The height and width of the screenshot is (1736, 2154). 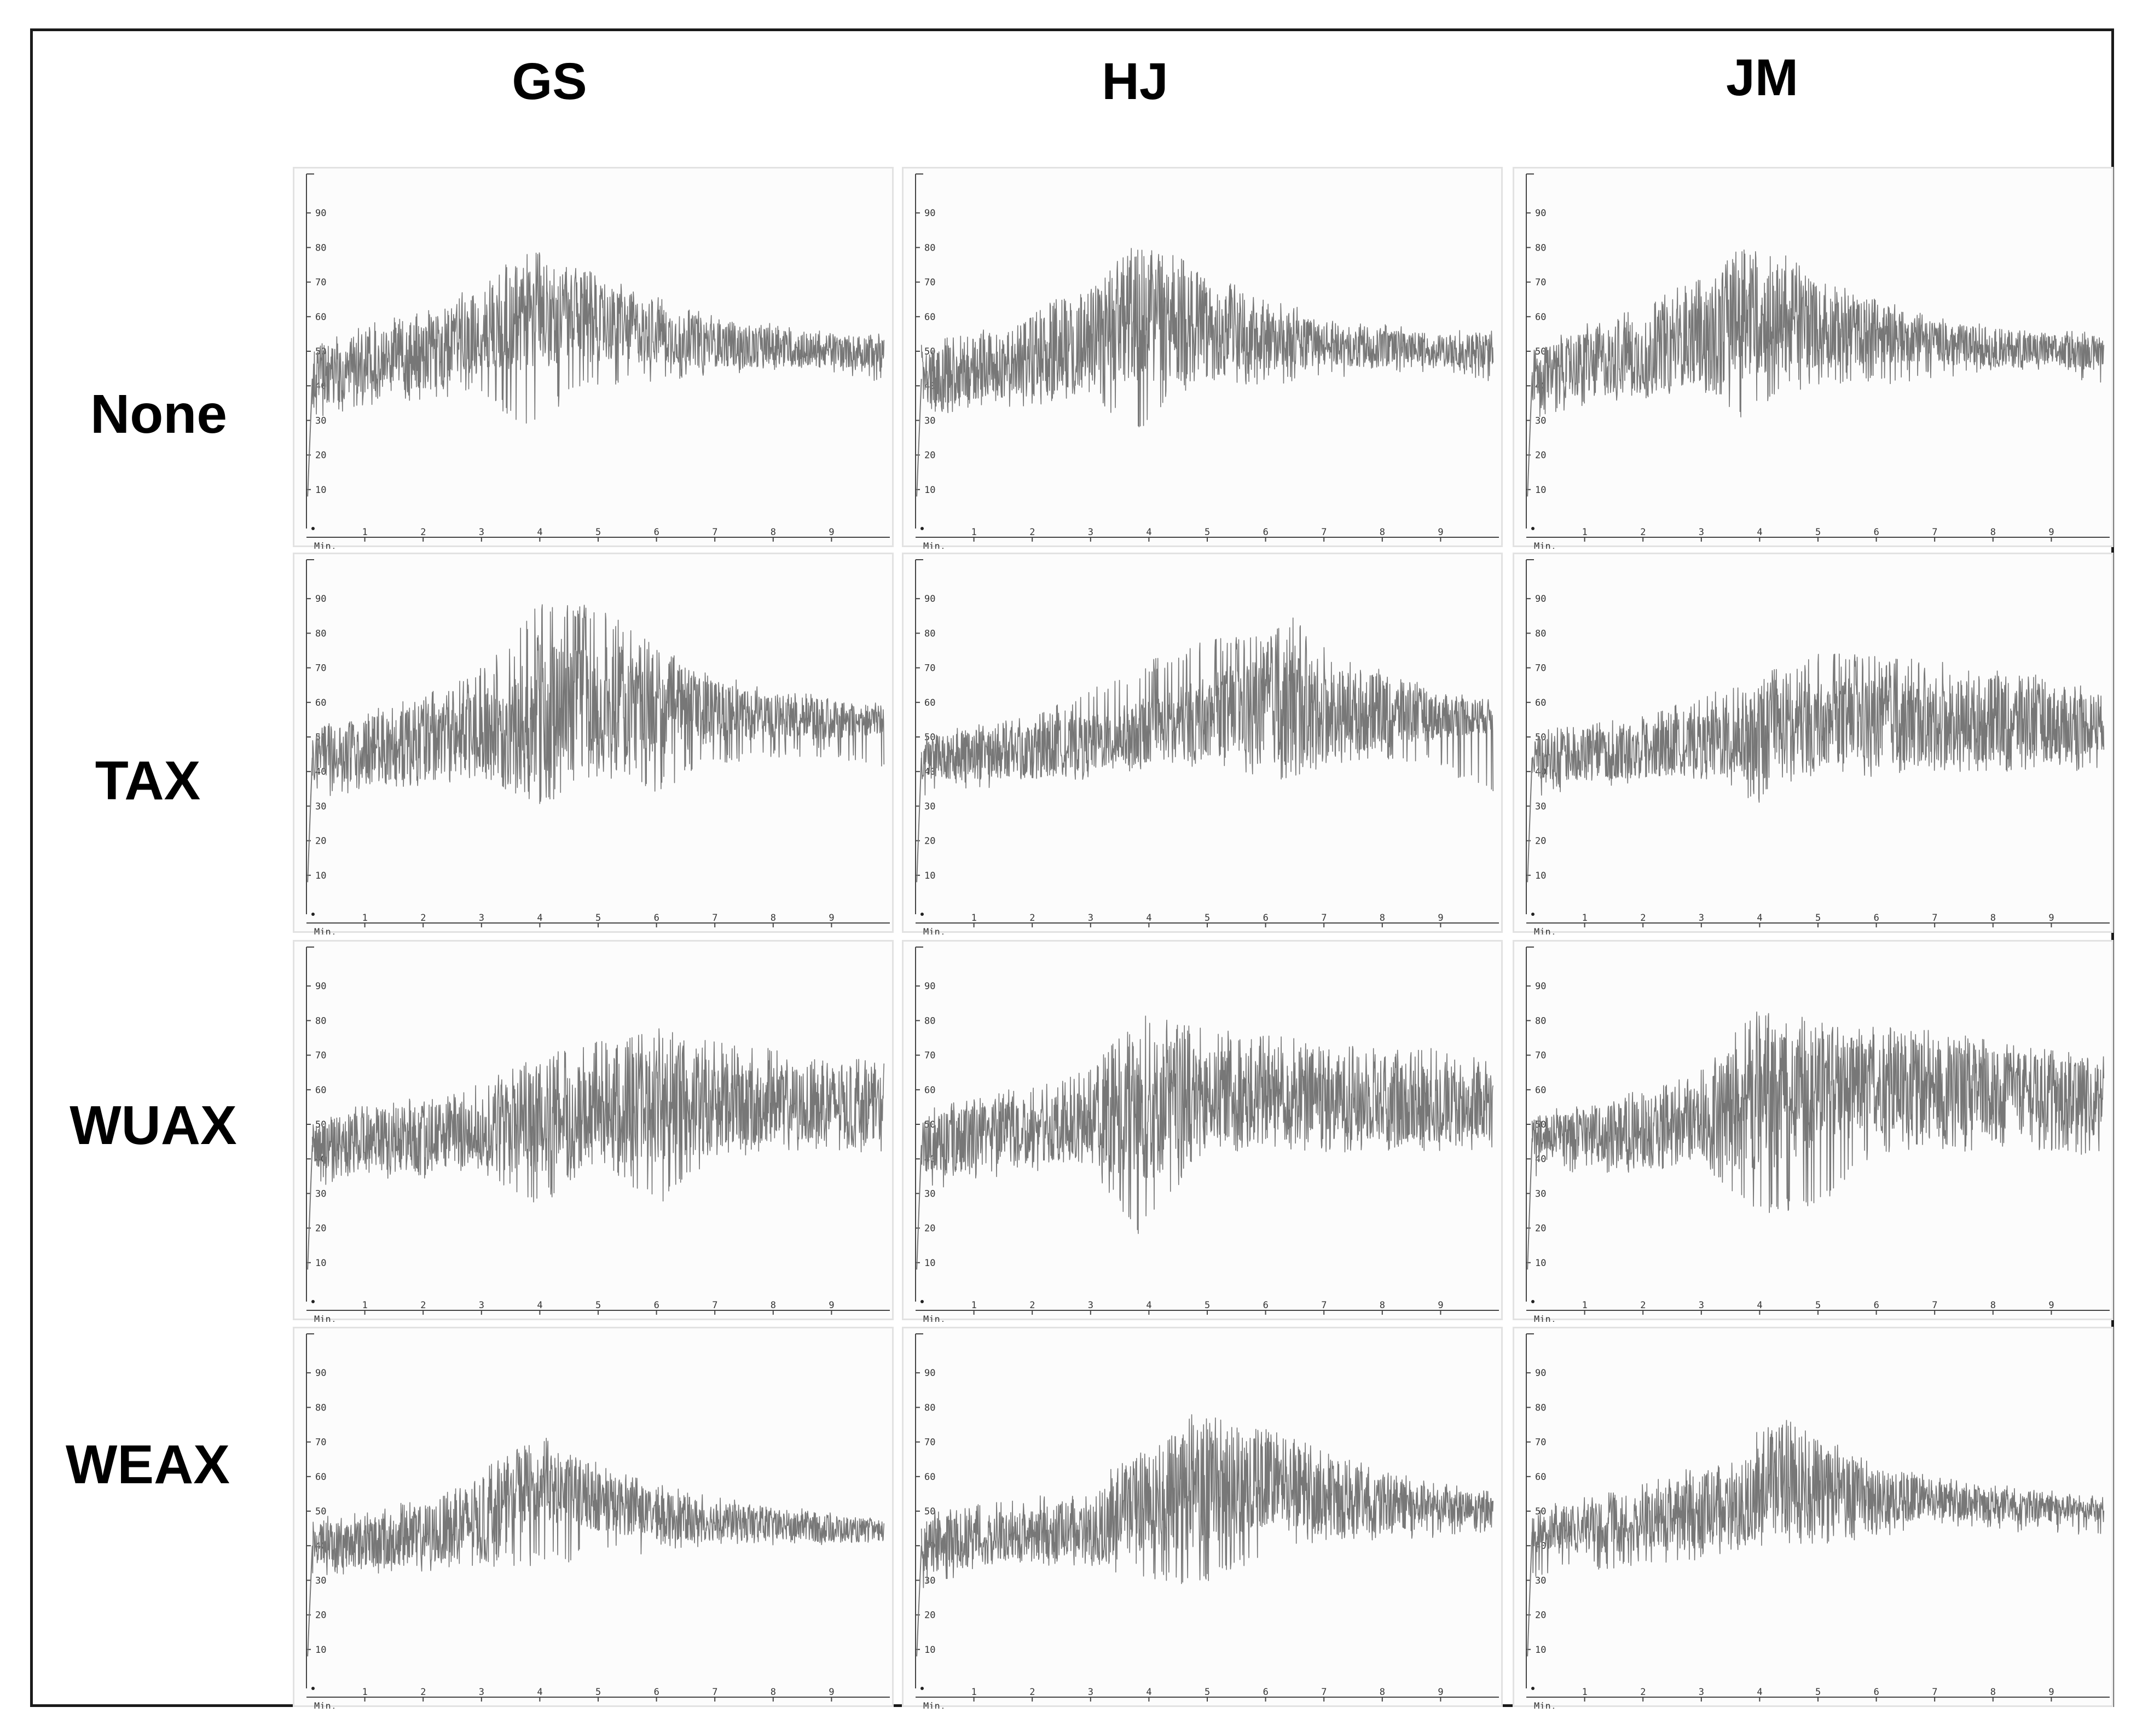 What do you see at coordinates (1813, 1131) in the screenshot?
I see `panel-wuax-jm: 10 20 30 40 50 60 70 80 90 1 2 3 4 5 6 7 8 9 Min.` at bounding box center [1813, 1131].